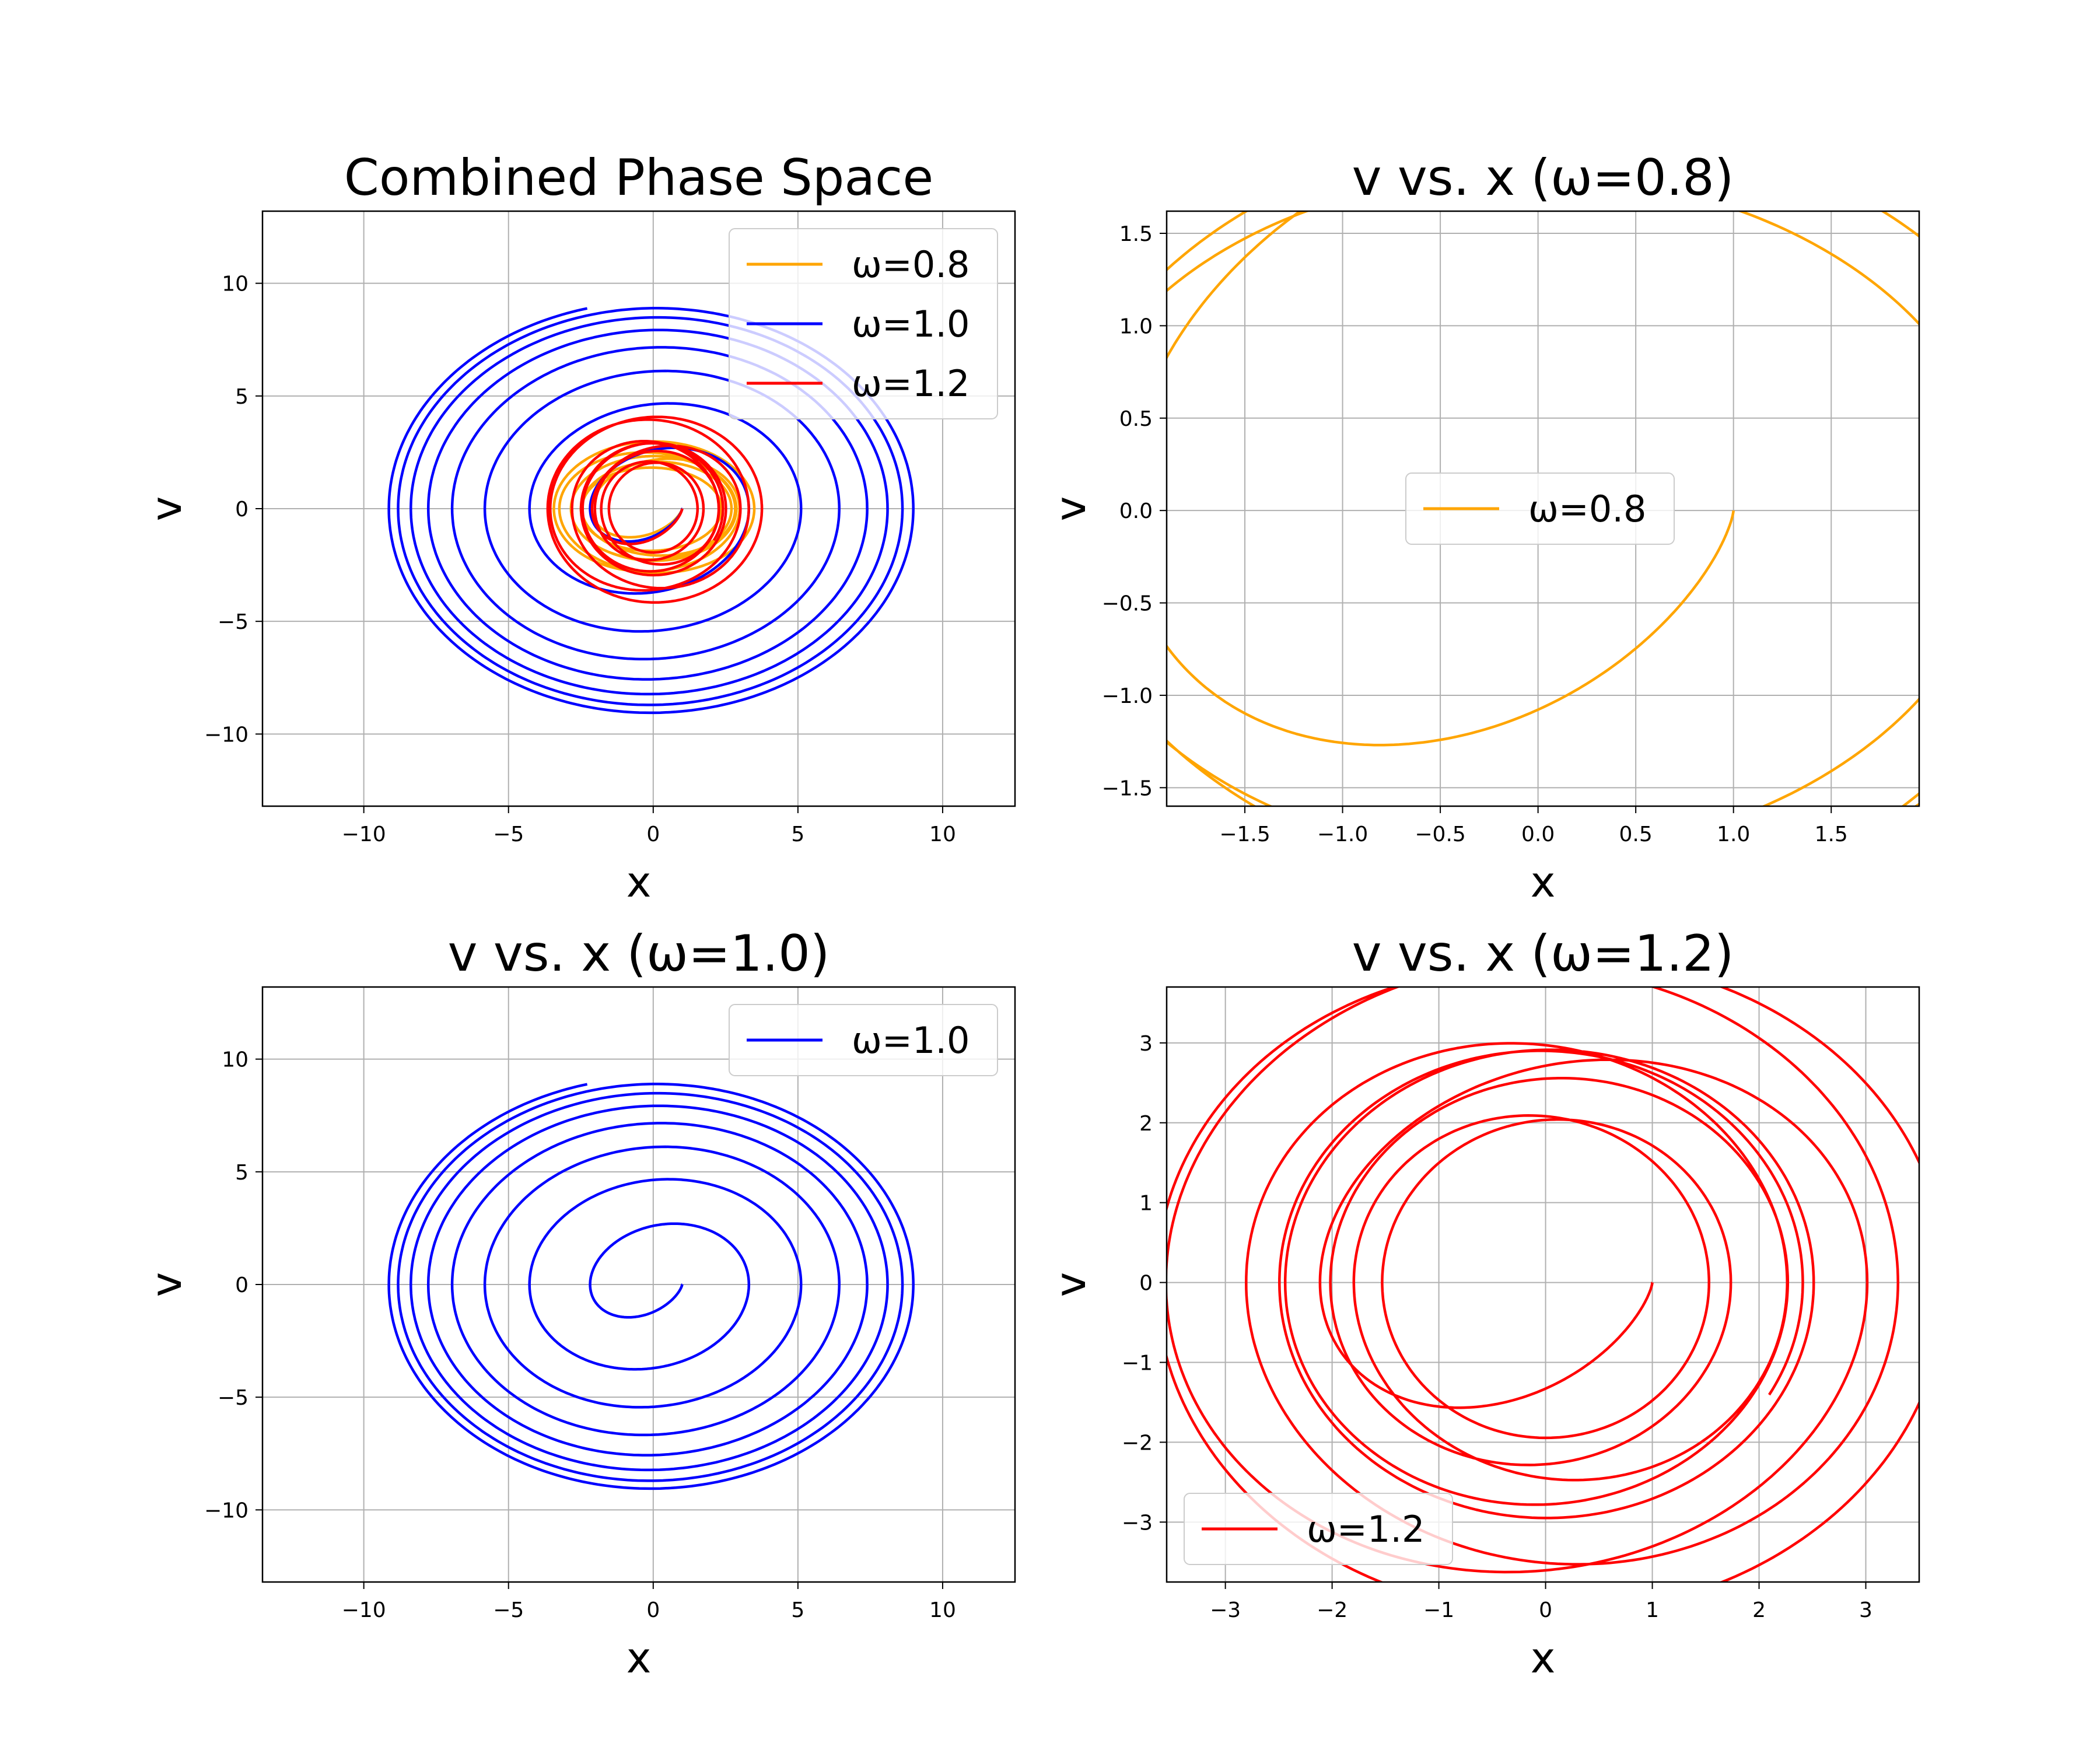 Image resolution: width=2100 pixels, height=1750 pixels. Describe the element at coordinates (1136, 234) in the screenshot. I see `y-tick-label: 1.5` at that location.